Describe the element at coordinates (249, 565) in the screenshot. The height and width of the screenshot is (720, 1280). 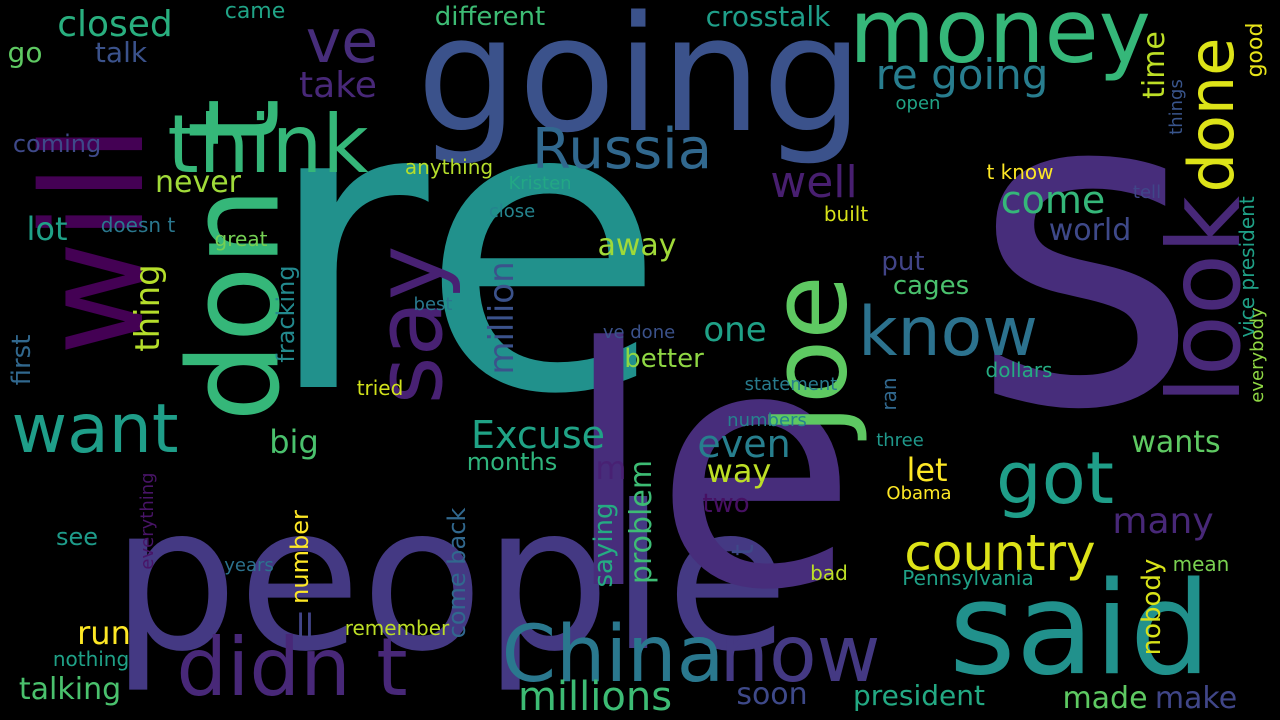
I see `word-years: years` at that location.